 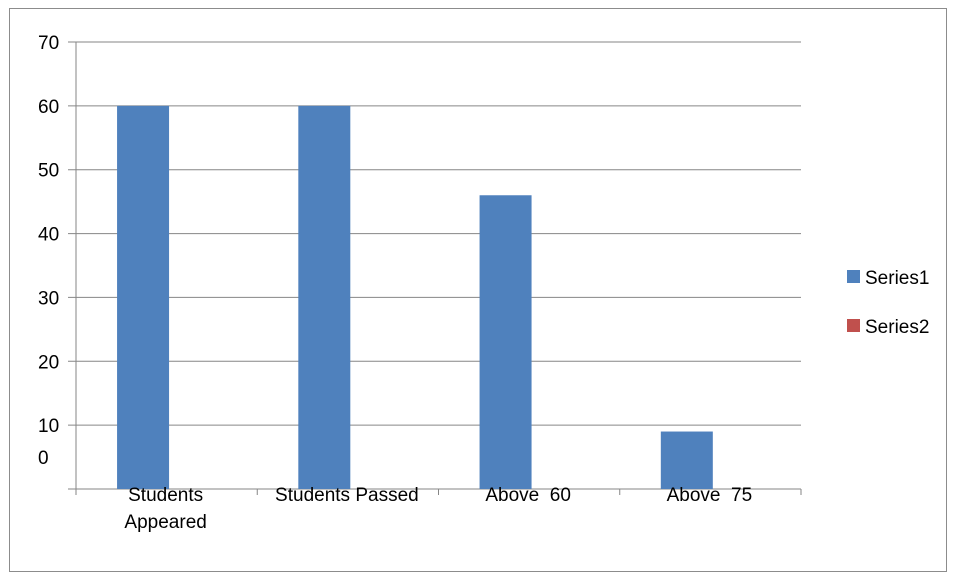 I want to click on x-category-label-line: Appeared, so click(x=165, y=522).